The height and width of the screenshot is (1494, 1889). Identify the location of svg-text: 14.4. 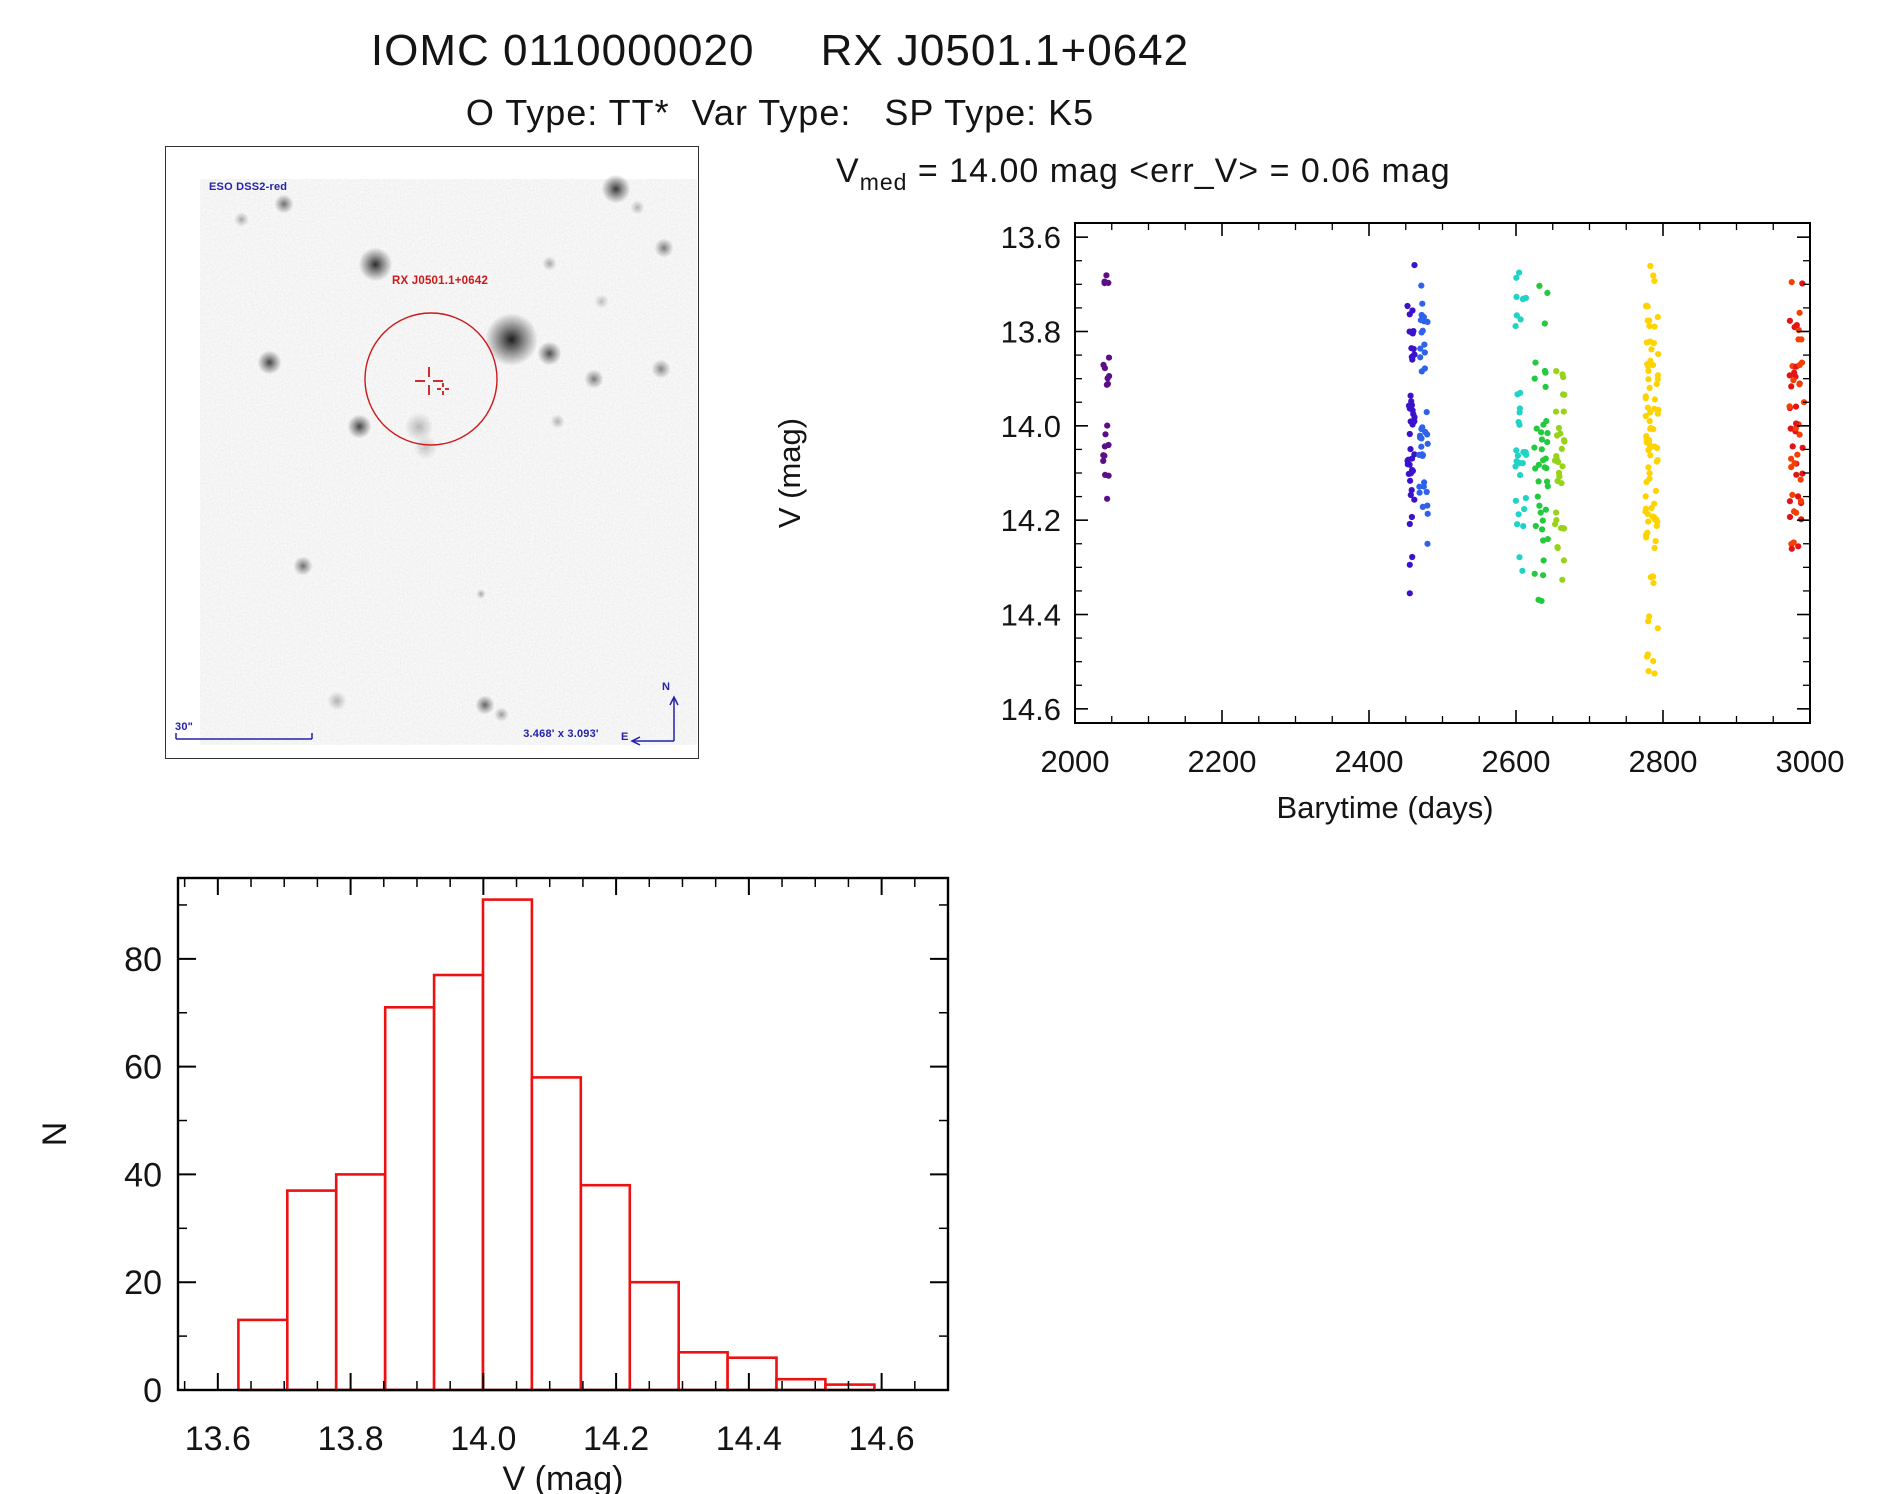
(749, 1439).